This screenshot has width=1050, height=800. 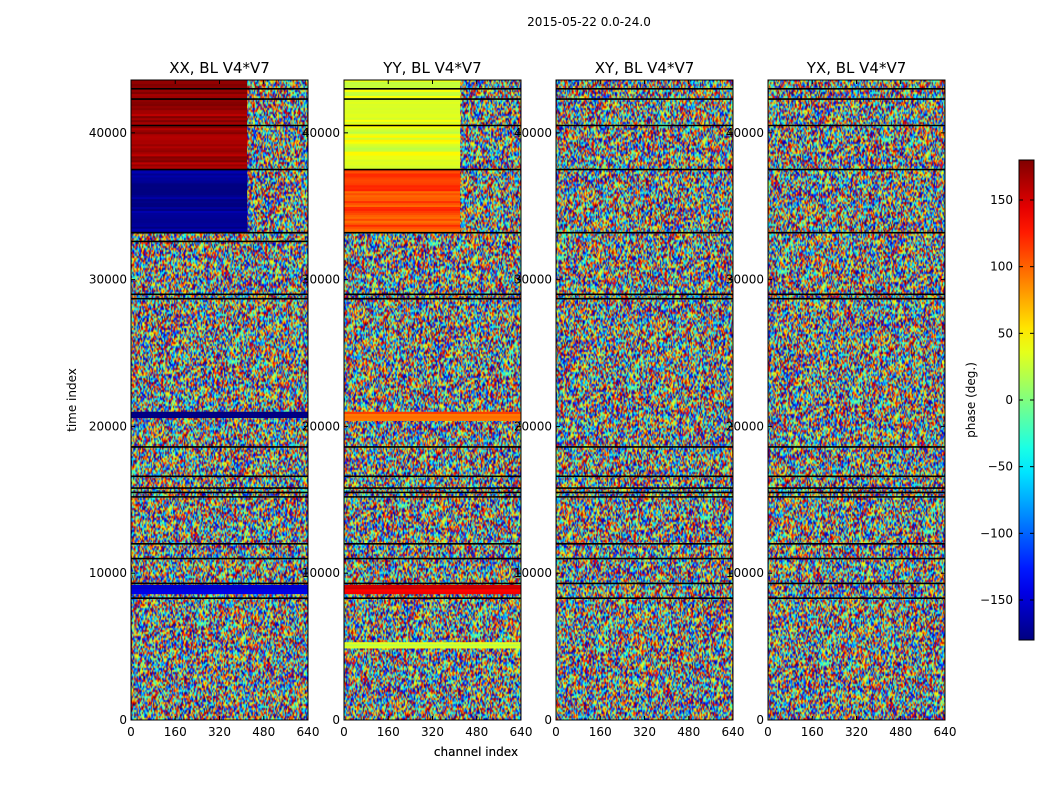 What do you see at coordinates (431, 68) in the screenshot?
I see `panel-title: YY, BL V4*V7` at bounding box center [431, 68].